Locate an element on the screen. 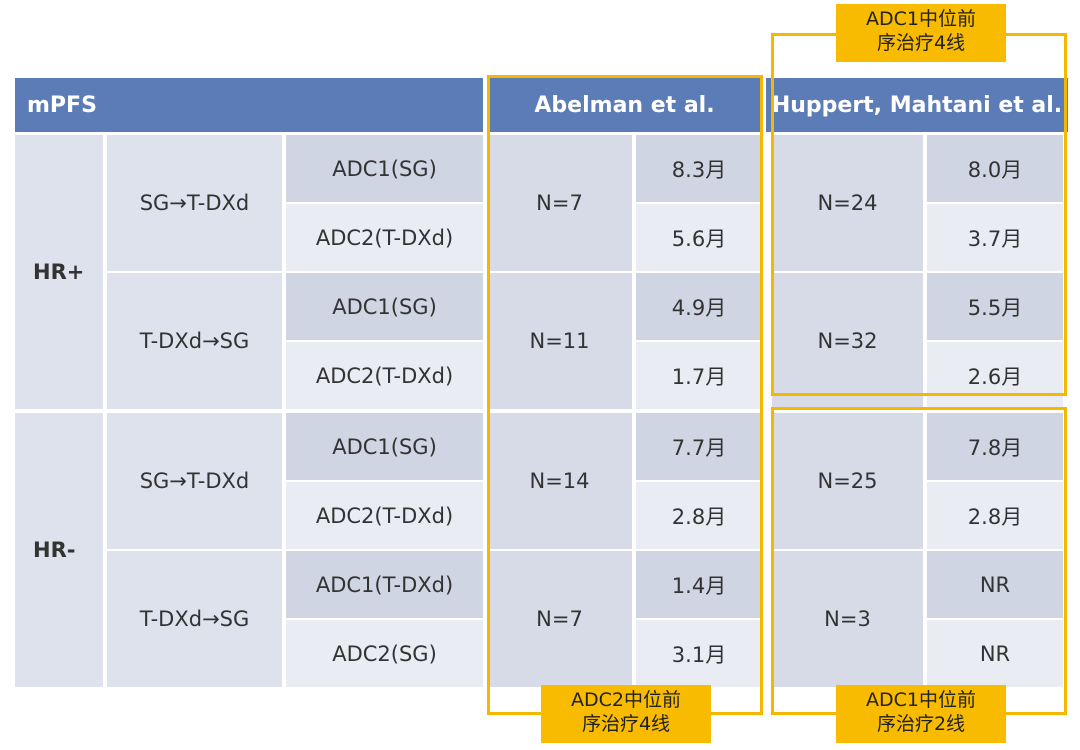 The height and width of the screenshot is (750, 1080). header-cell: mPFS is located at coordinates (249, 105).